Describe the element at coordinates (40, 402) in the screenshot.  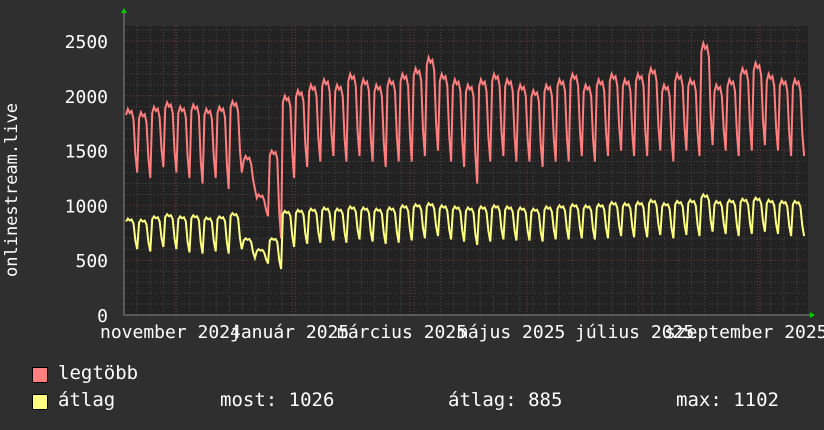
I see `legend-swatch-avg` at that location.